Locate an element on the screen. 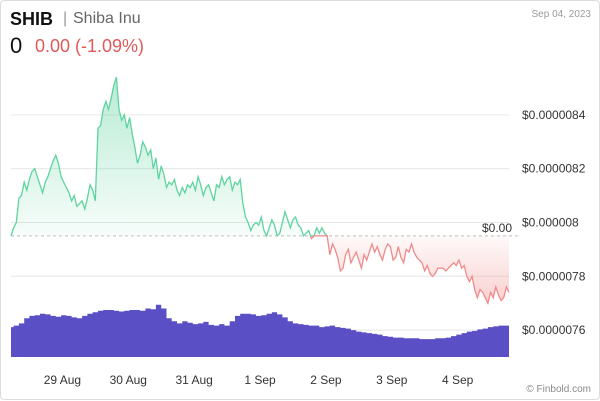  price-change: 0.00 (-1.09%) is located at coordinates (90, 46).